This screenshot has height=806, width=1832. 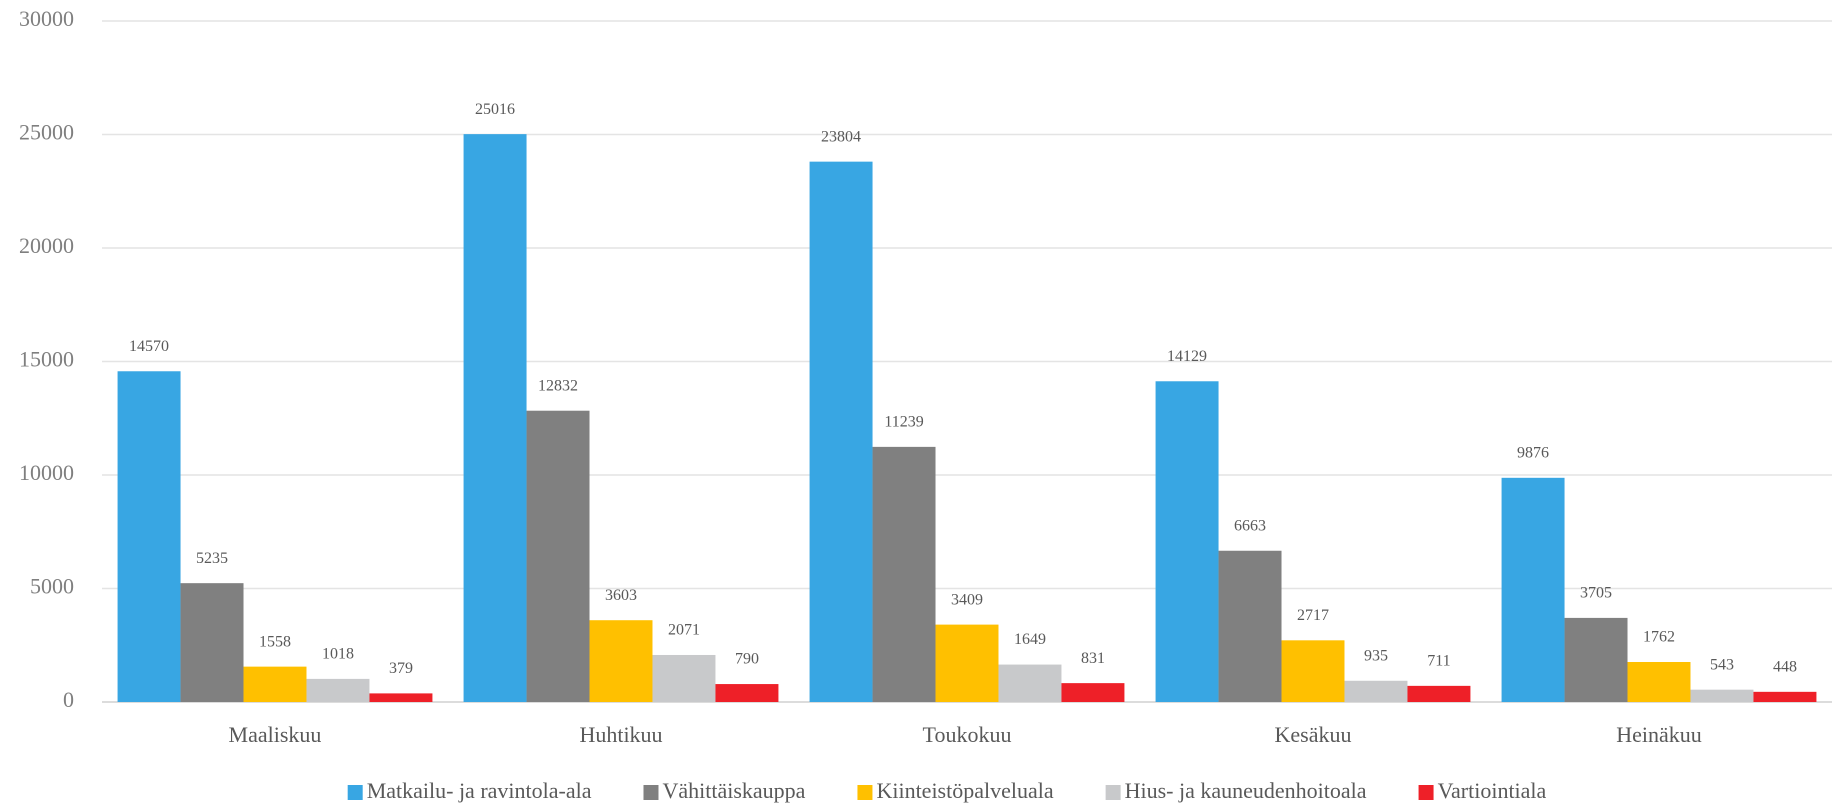 I want to click on value-label: 1649, so click(x=1030, y=639).